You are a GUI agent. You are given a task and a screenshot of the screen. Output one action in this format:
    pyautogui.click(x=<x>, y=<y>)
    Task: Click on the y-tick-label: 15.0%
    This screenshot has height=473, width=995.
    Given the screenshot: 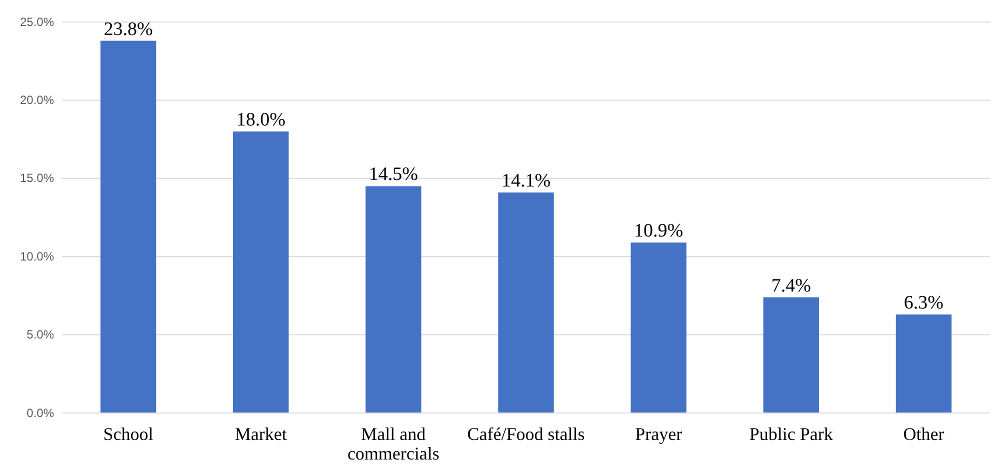 What is the action you would take?
    pyautogui.click(x=37, y=178)
    